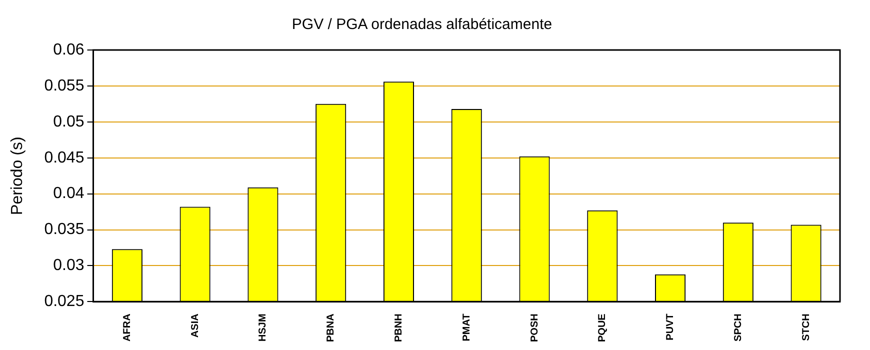  I want to click on x-tick-label: PQUE, so click(602, 327).